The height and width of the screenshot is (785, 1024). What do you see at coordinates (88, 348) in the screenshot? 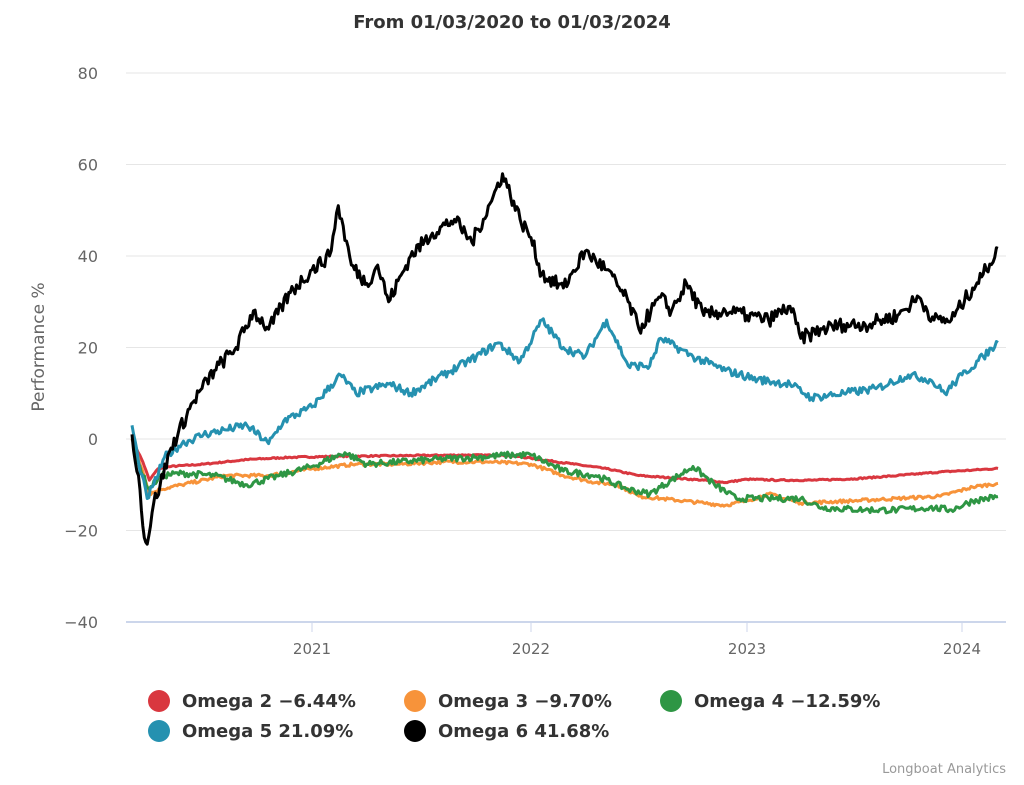
I see `y-tick-label: 20` at bounding box center [88, 348].